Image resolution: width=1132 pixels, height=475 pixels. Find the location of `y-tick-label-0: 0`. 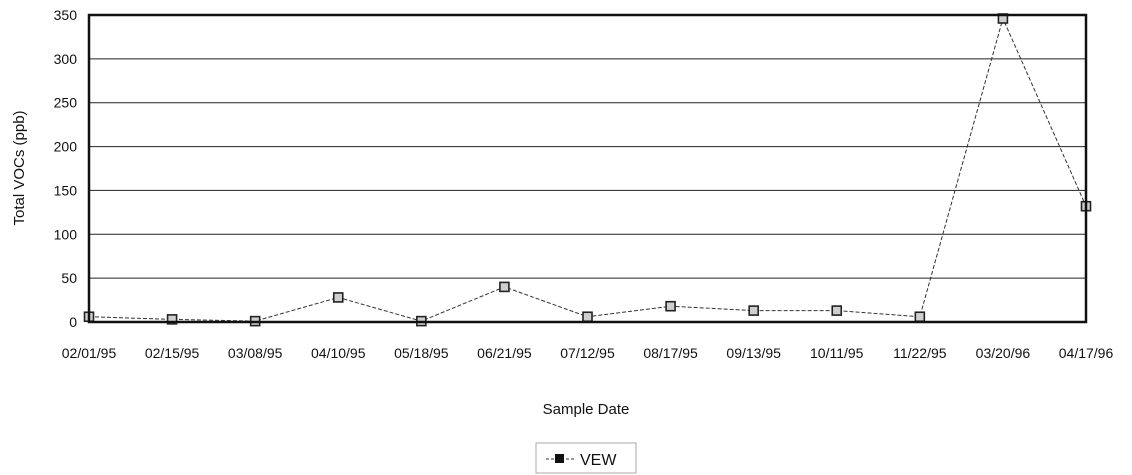

y-tick-label-0: 0 is located at coordinates (73, 322).